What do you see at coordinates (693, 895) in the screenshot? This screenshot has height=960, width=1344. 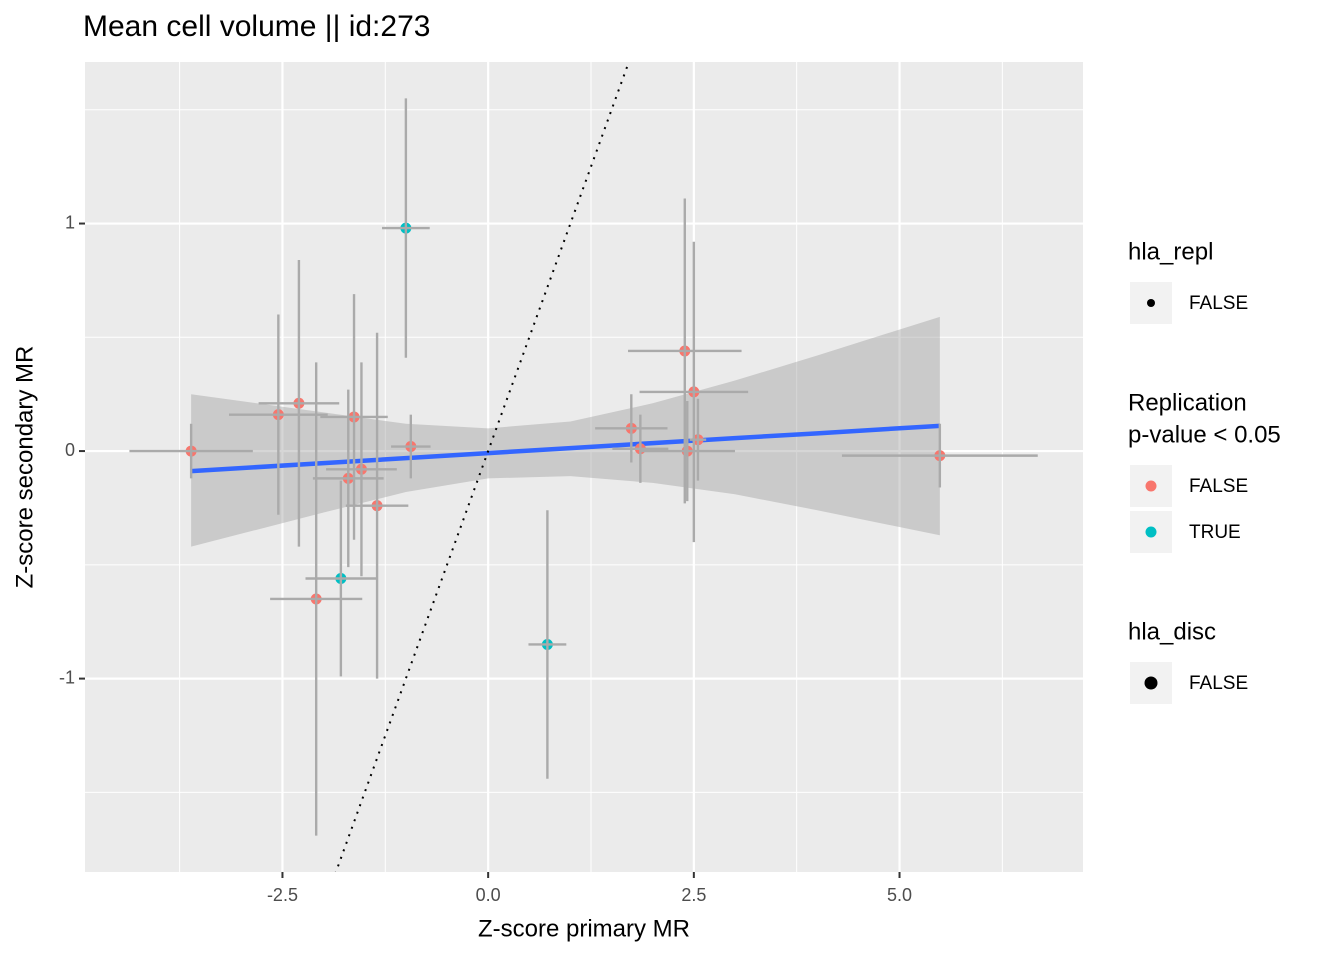 I see `x-tick-label: 2.5` at bounding box center [693, 895].